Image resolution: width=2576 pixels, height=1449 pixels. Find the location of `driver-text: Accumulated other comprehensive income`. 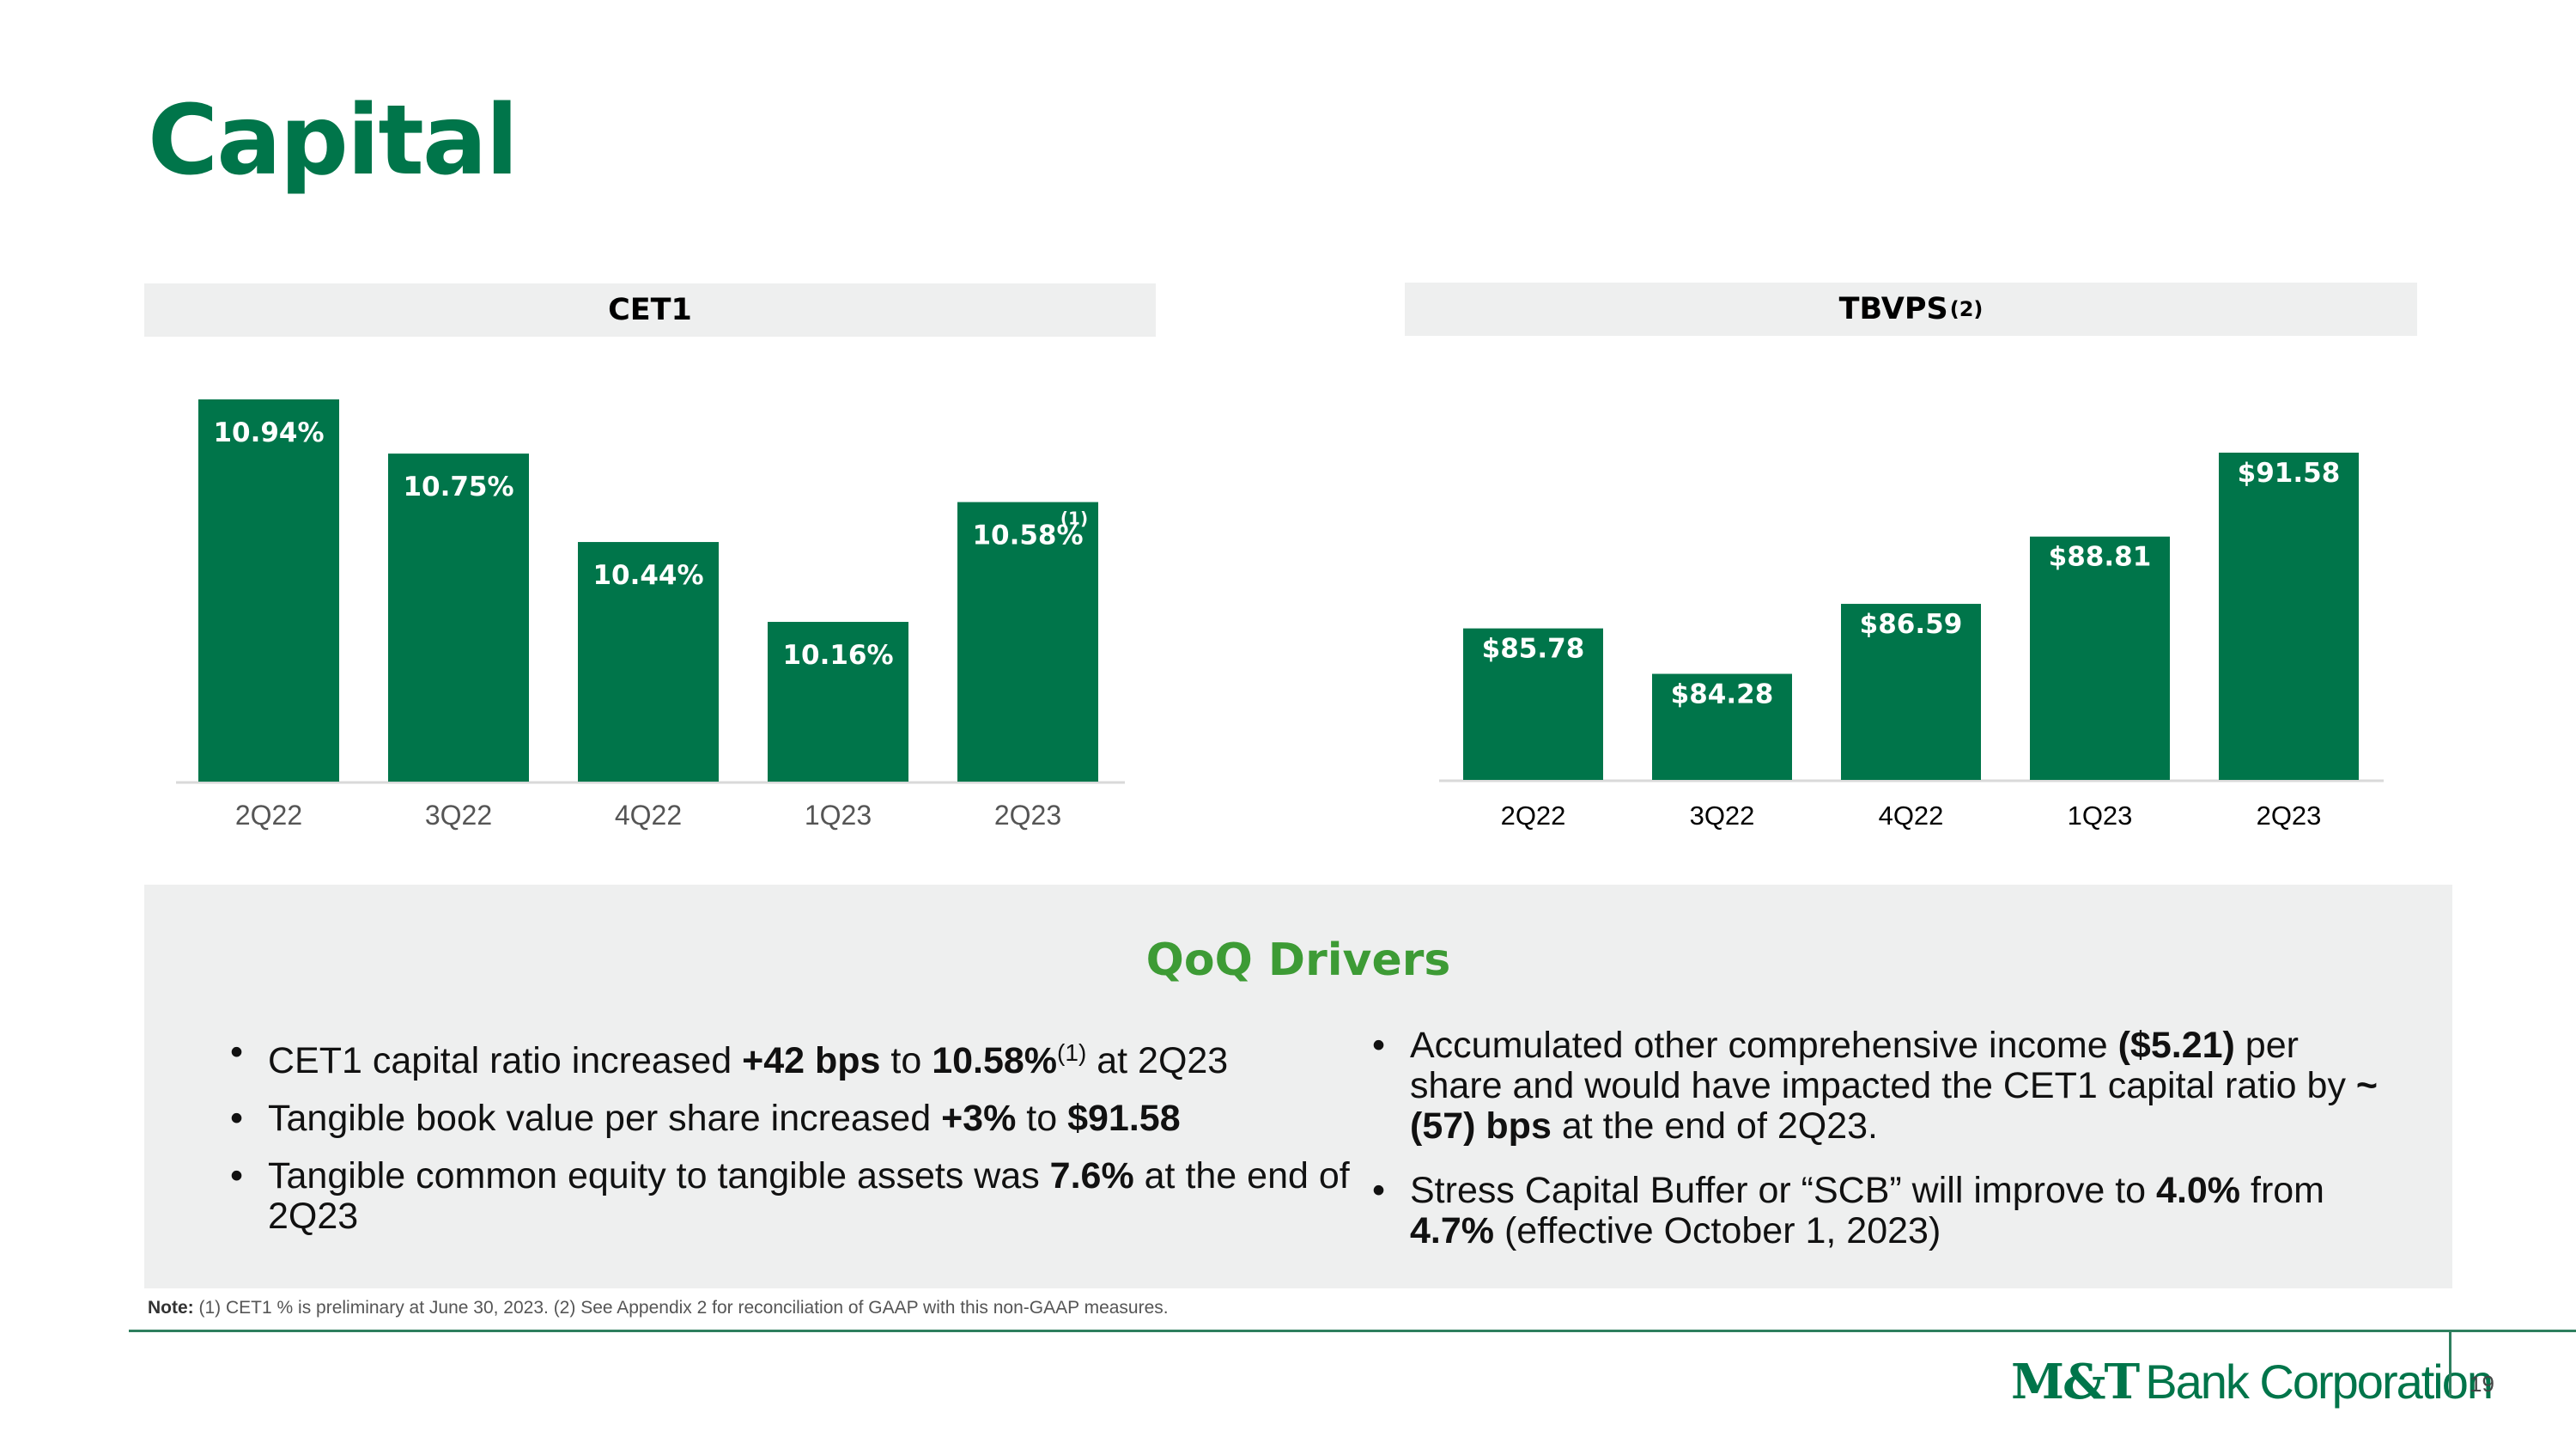

driver-text: Accumulated other comprehensive income is located at coordinates (1764, 1045).